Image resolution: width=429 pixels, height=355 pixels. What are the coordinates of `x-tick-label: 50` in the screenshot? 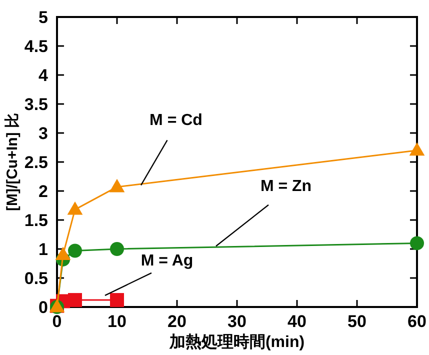 It's located at (357, 321).